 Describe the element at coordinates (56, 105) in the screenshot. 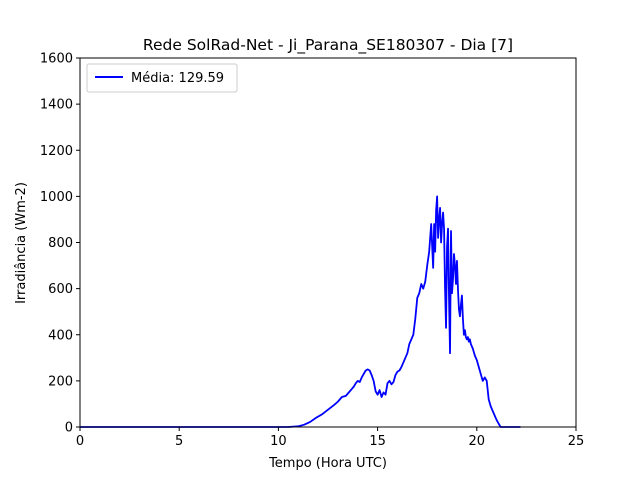

I see `y-tick-label: 1400` at that location.